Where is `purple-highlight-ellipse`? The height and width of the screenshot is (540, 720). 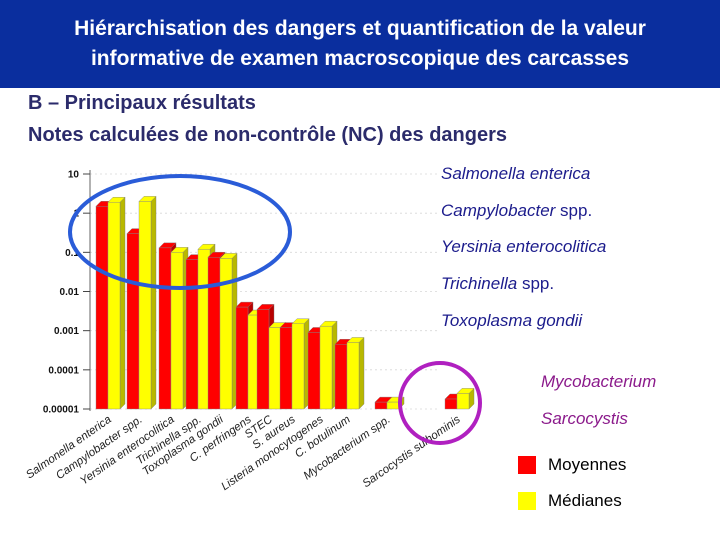 purple-highlight-ellipse is located at coordinates (440, 403).